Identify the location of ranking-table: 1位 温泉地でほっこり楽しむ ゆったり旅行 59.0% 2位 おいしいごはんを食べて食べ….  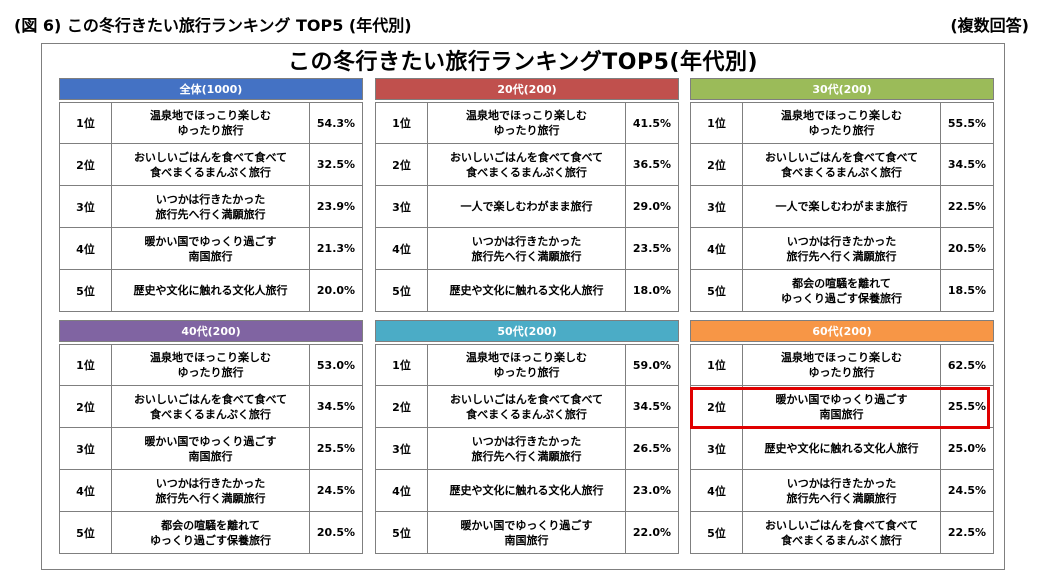
(527, 449).